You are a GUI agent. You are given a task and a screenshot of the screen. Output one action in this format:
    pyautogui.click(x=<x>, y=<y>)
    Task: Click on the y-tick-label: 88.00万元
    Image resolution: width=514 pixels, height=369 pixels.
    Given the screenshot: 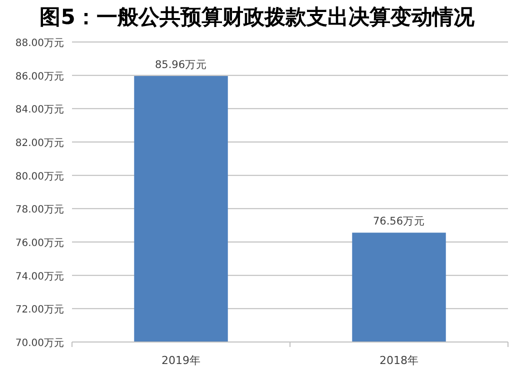 What is the action you would take?
    pyautogui.click(x=39, y=43)
    